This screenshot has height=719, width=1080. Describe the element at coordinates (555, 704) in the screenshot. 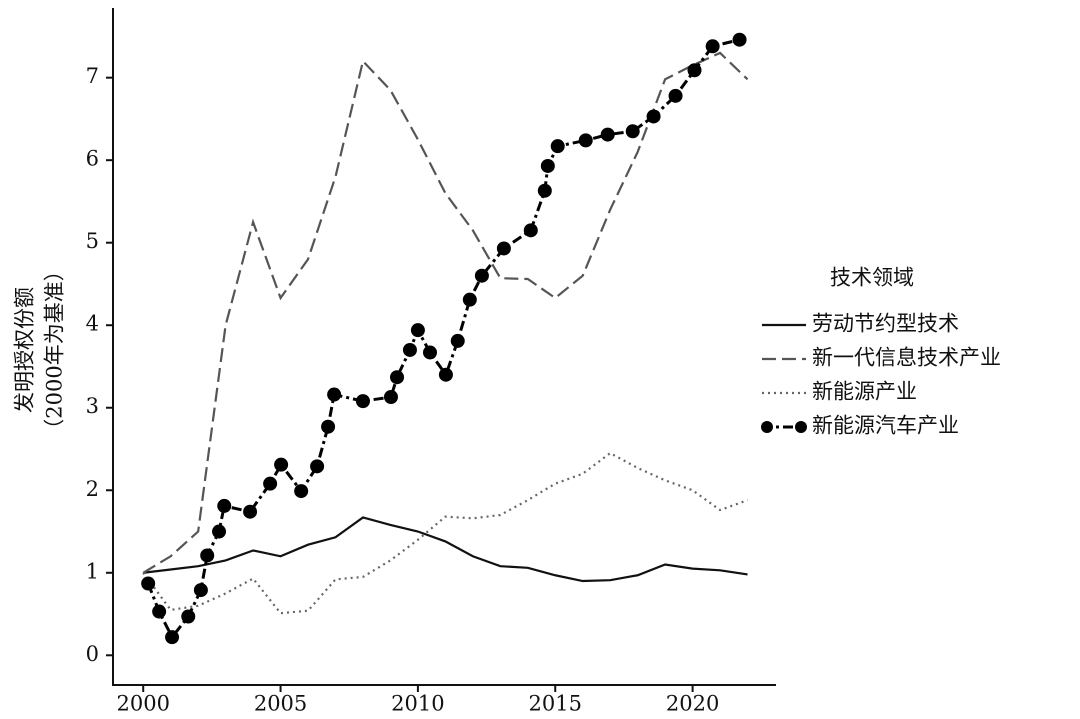

I see `x-tick-label: 2015` at that location.